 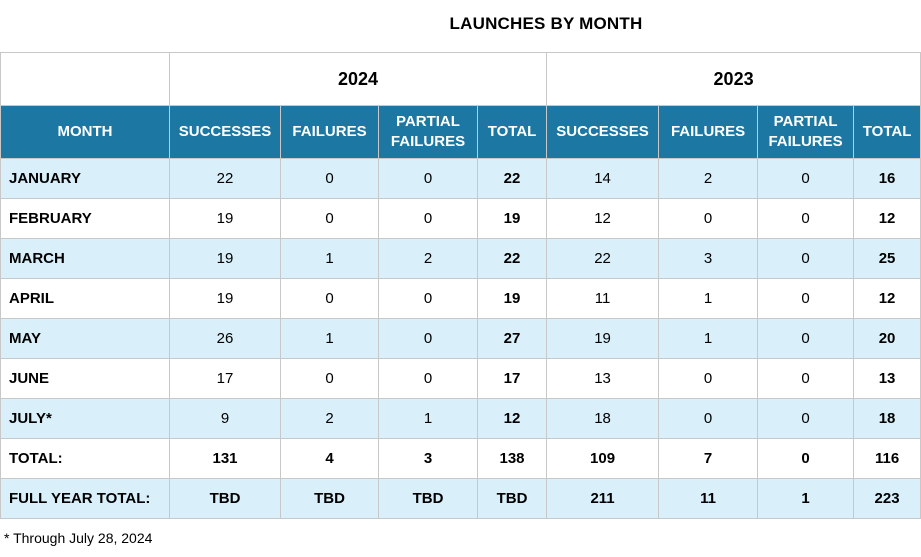 I want to click on cell: 109, so click(x=603, y=458).